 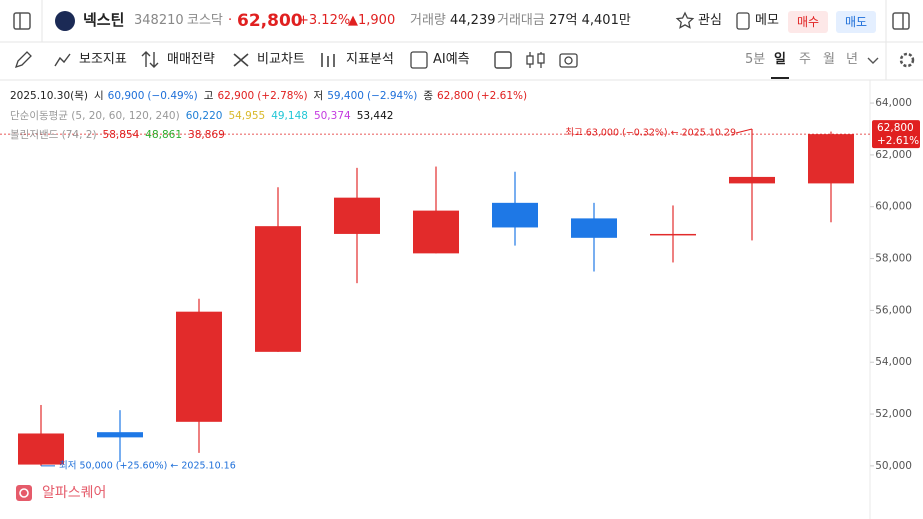 What do you see at coordinates (163, 135) in the screenshot?
I see `indicator-value: 48,861` at bounding box center [163, 135].